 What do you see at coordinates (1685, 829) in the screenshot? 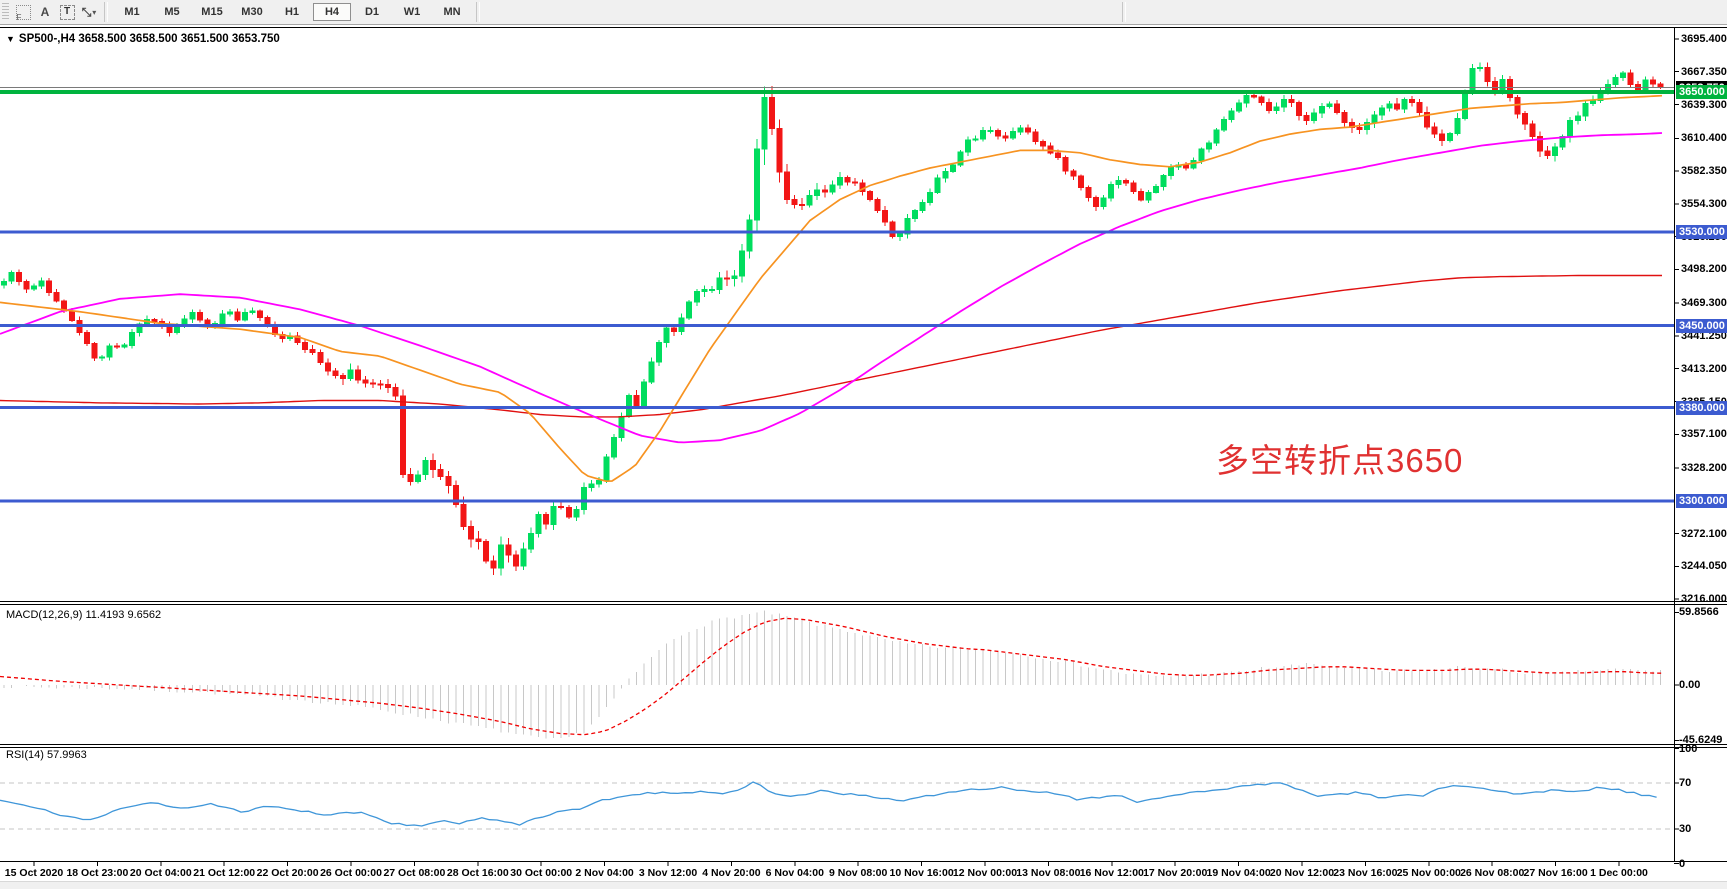
I see `rsi-scale-label: 30` at bounding box center [1685, 829].